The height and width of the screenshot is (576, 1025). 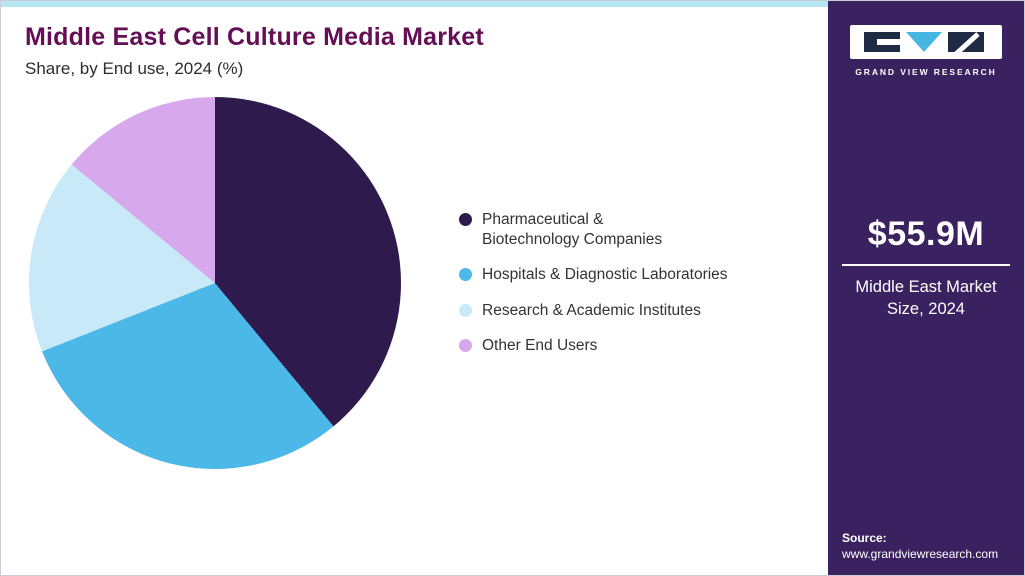 I want to click on legend-item: Hospitals & Diagnostic Laboratories, so click(x=593, y=275).